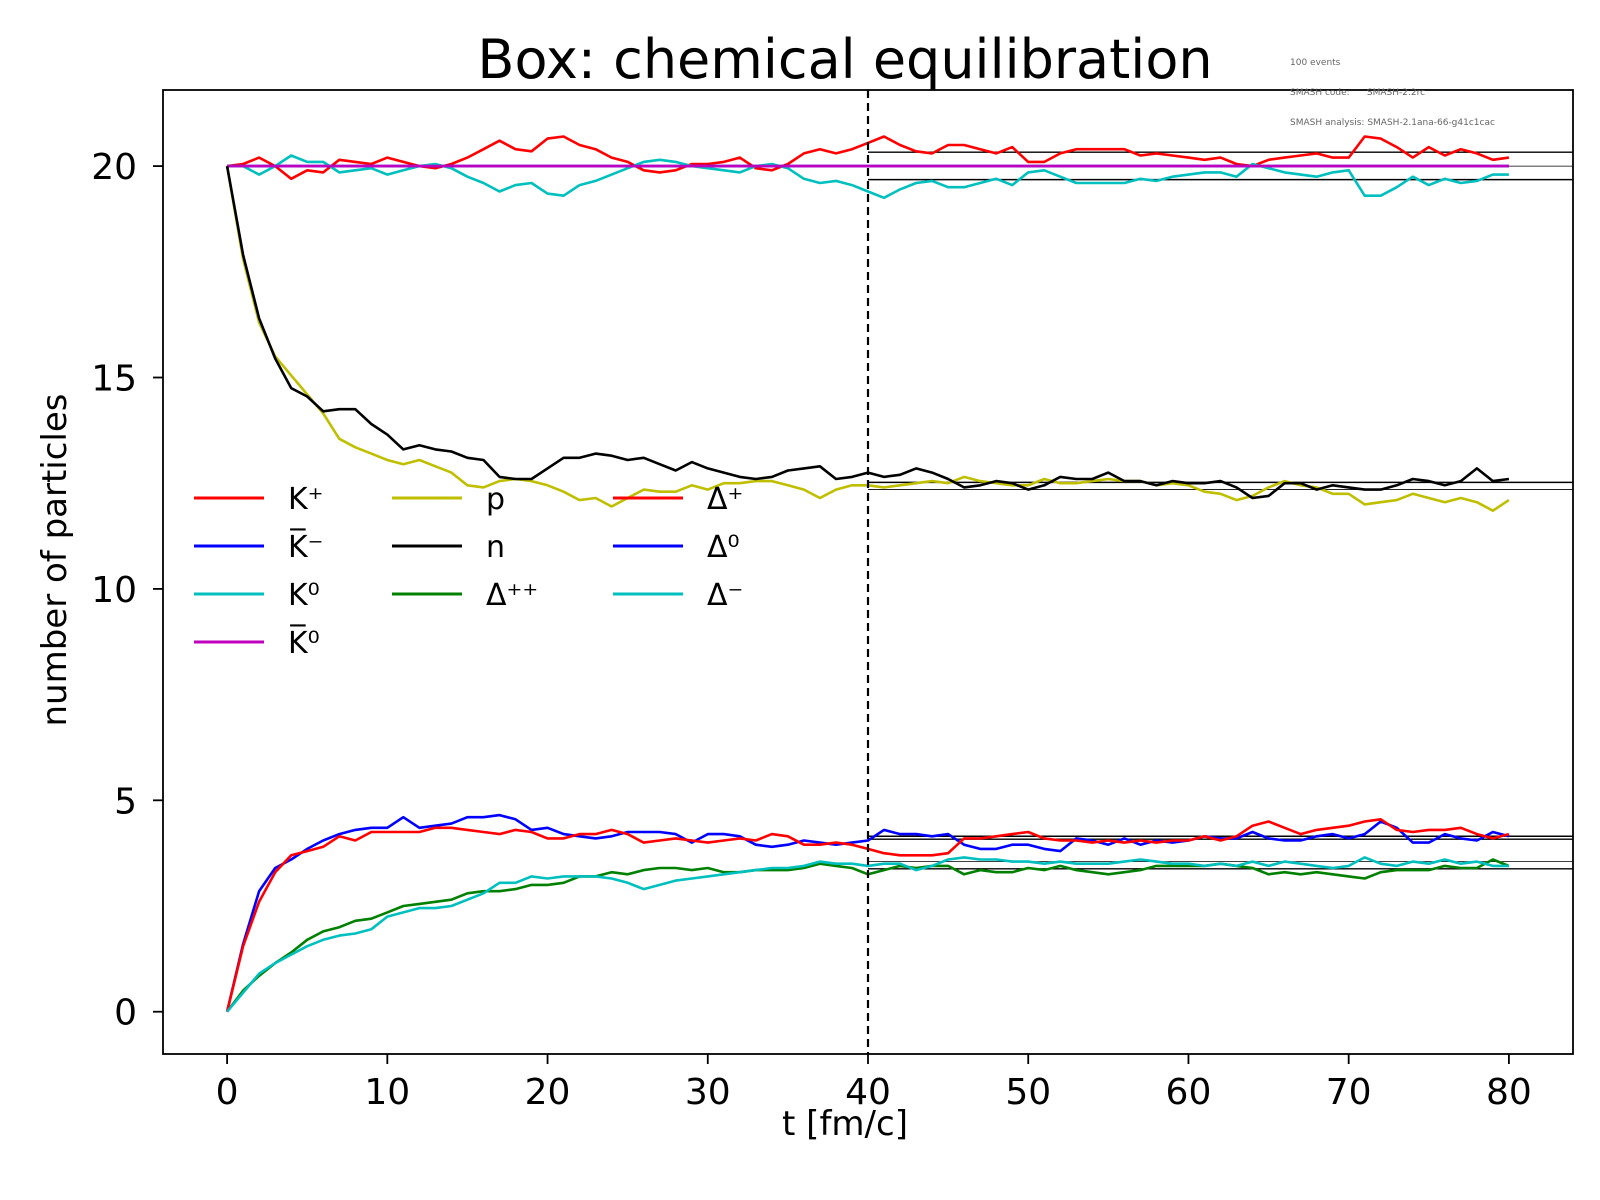 The width and height of the screenshot is (1600, 1200). I want to click on y-tick-label: 5, so click(125, 801).